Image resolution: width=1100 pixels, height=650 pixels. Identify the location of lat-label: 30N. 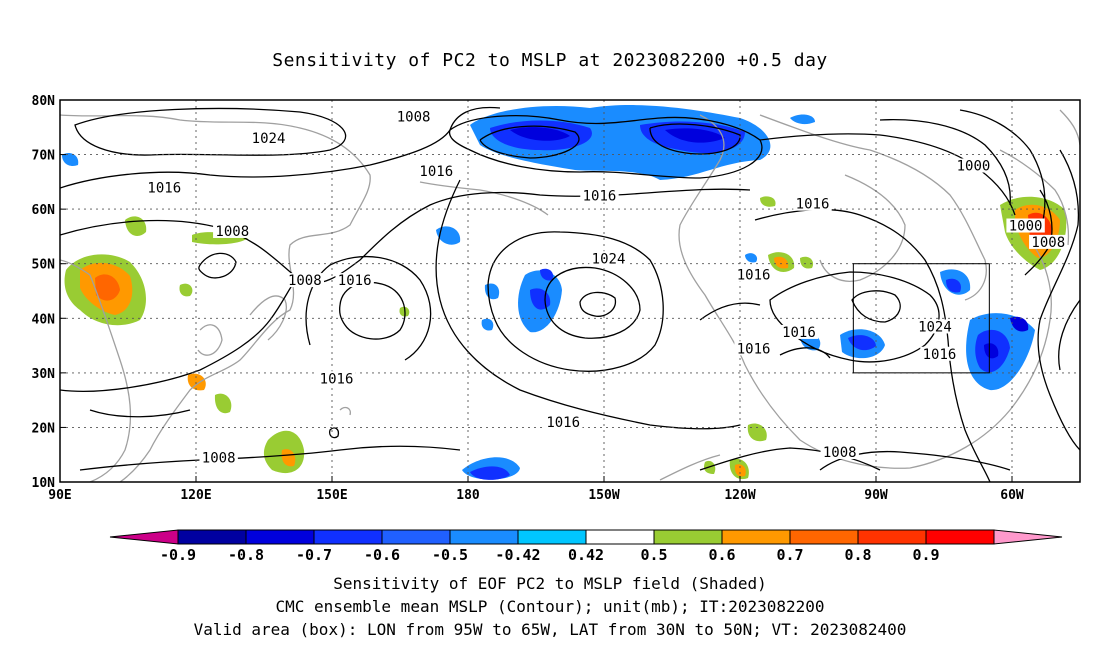
(44, 374).